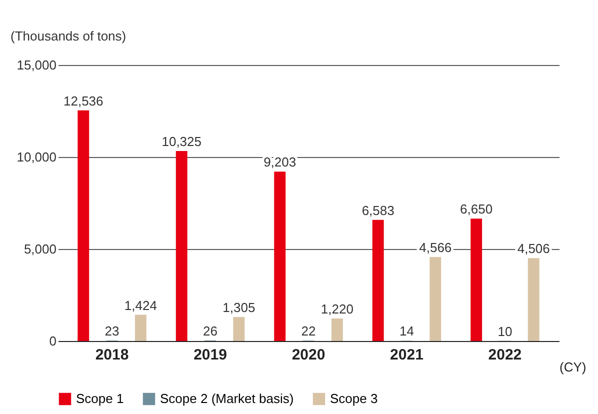 This screenshot has height=414, width=598. What do you see at coordinates (227, 398) in the screenshot?
I see `legend-label: Scope 2 (Market basis)` at bounding box center [227, 398].